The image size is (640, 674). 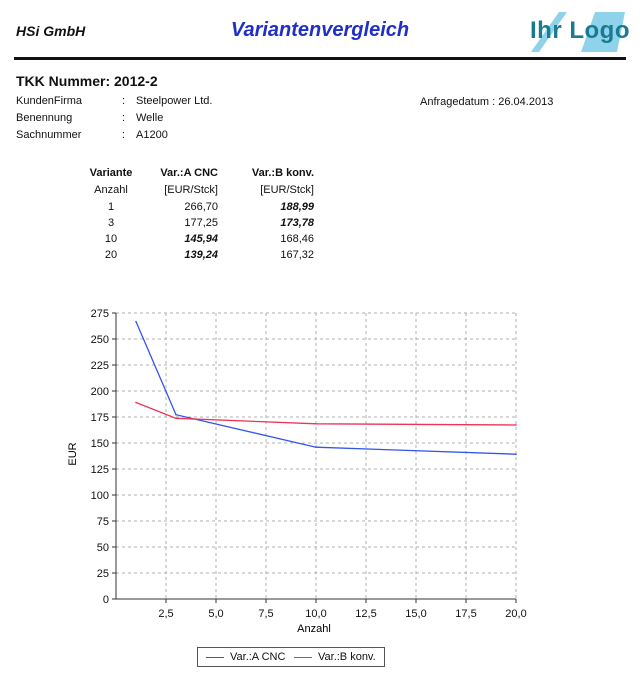 I want to click on table-subheader: Anzahl, so click(x=111, y=190).